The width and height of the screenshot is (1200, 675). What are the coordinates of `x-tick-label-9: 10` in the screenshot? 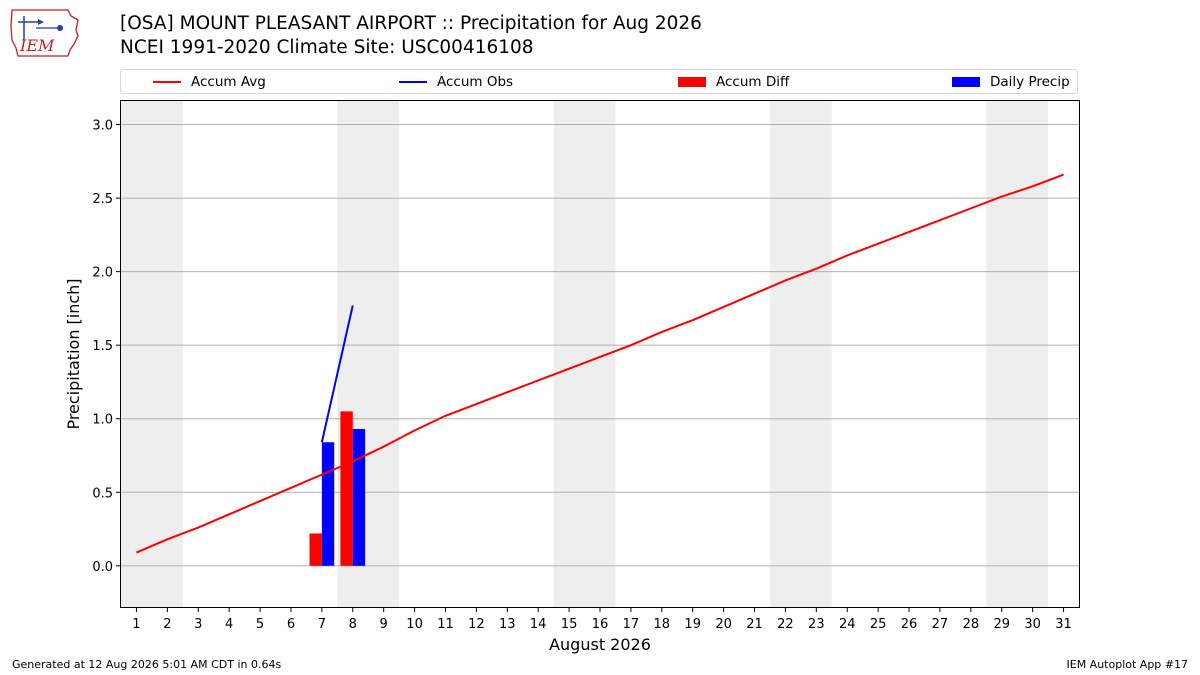 It's located at (414, 624).